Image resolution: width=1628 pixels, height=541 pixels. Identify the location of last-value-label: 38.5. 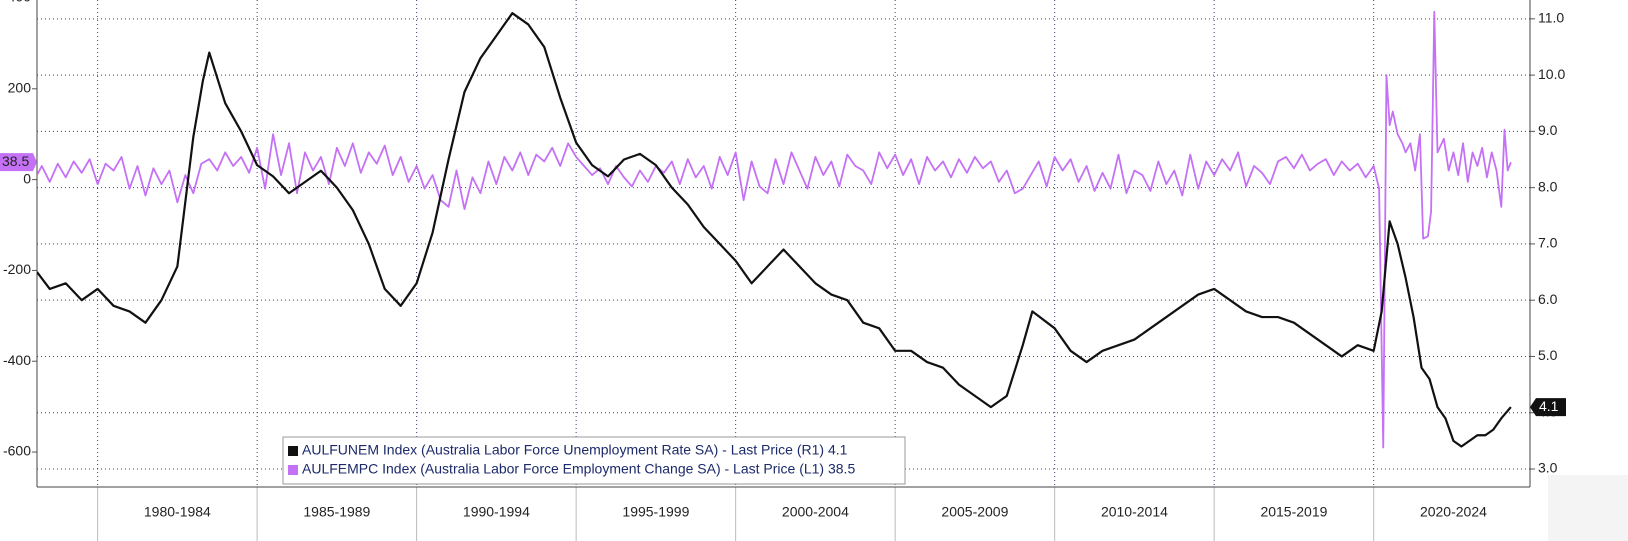
(15, 161).